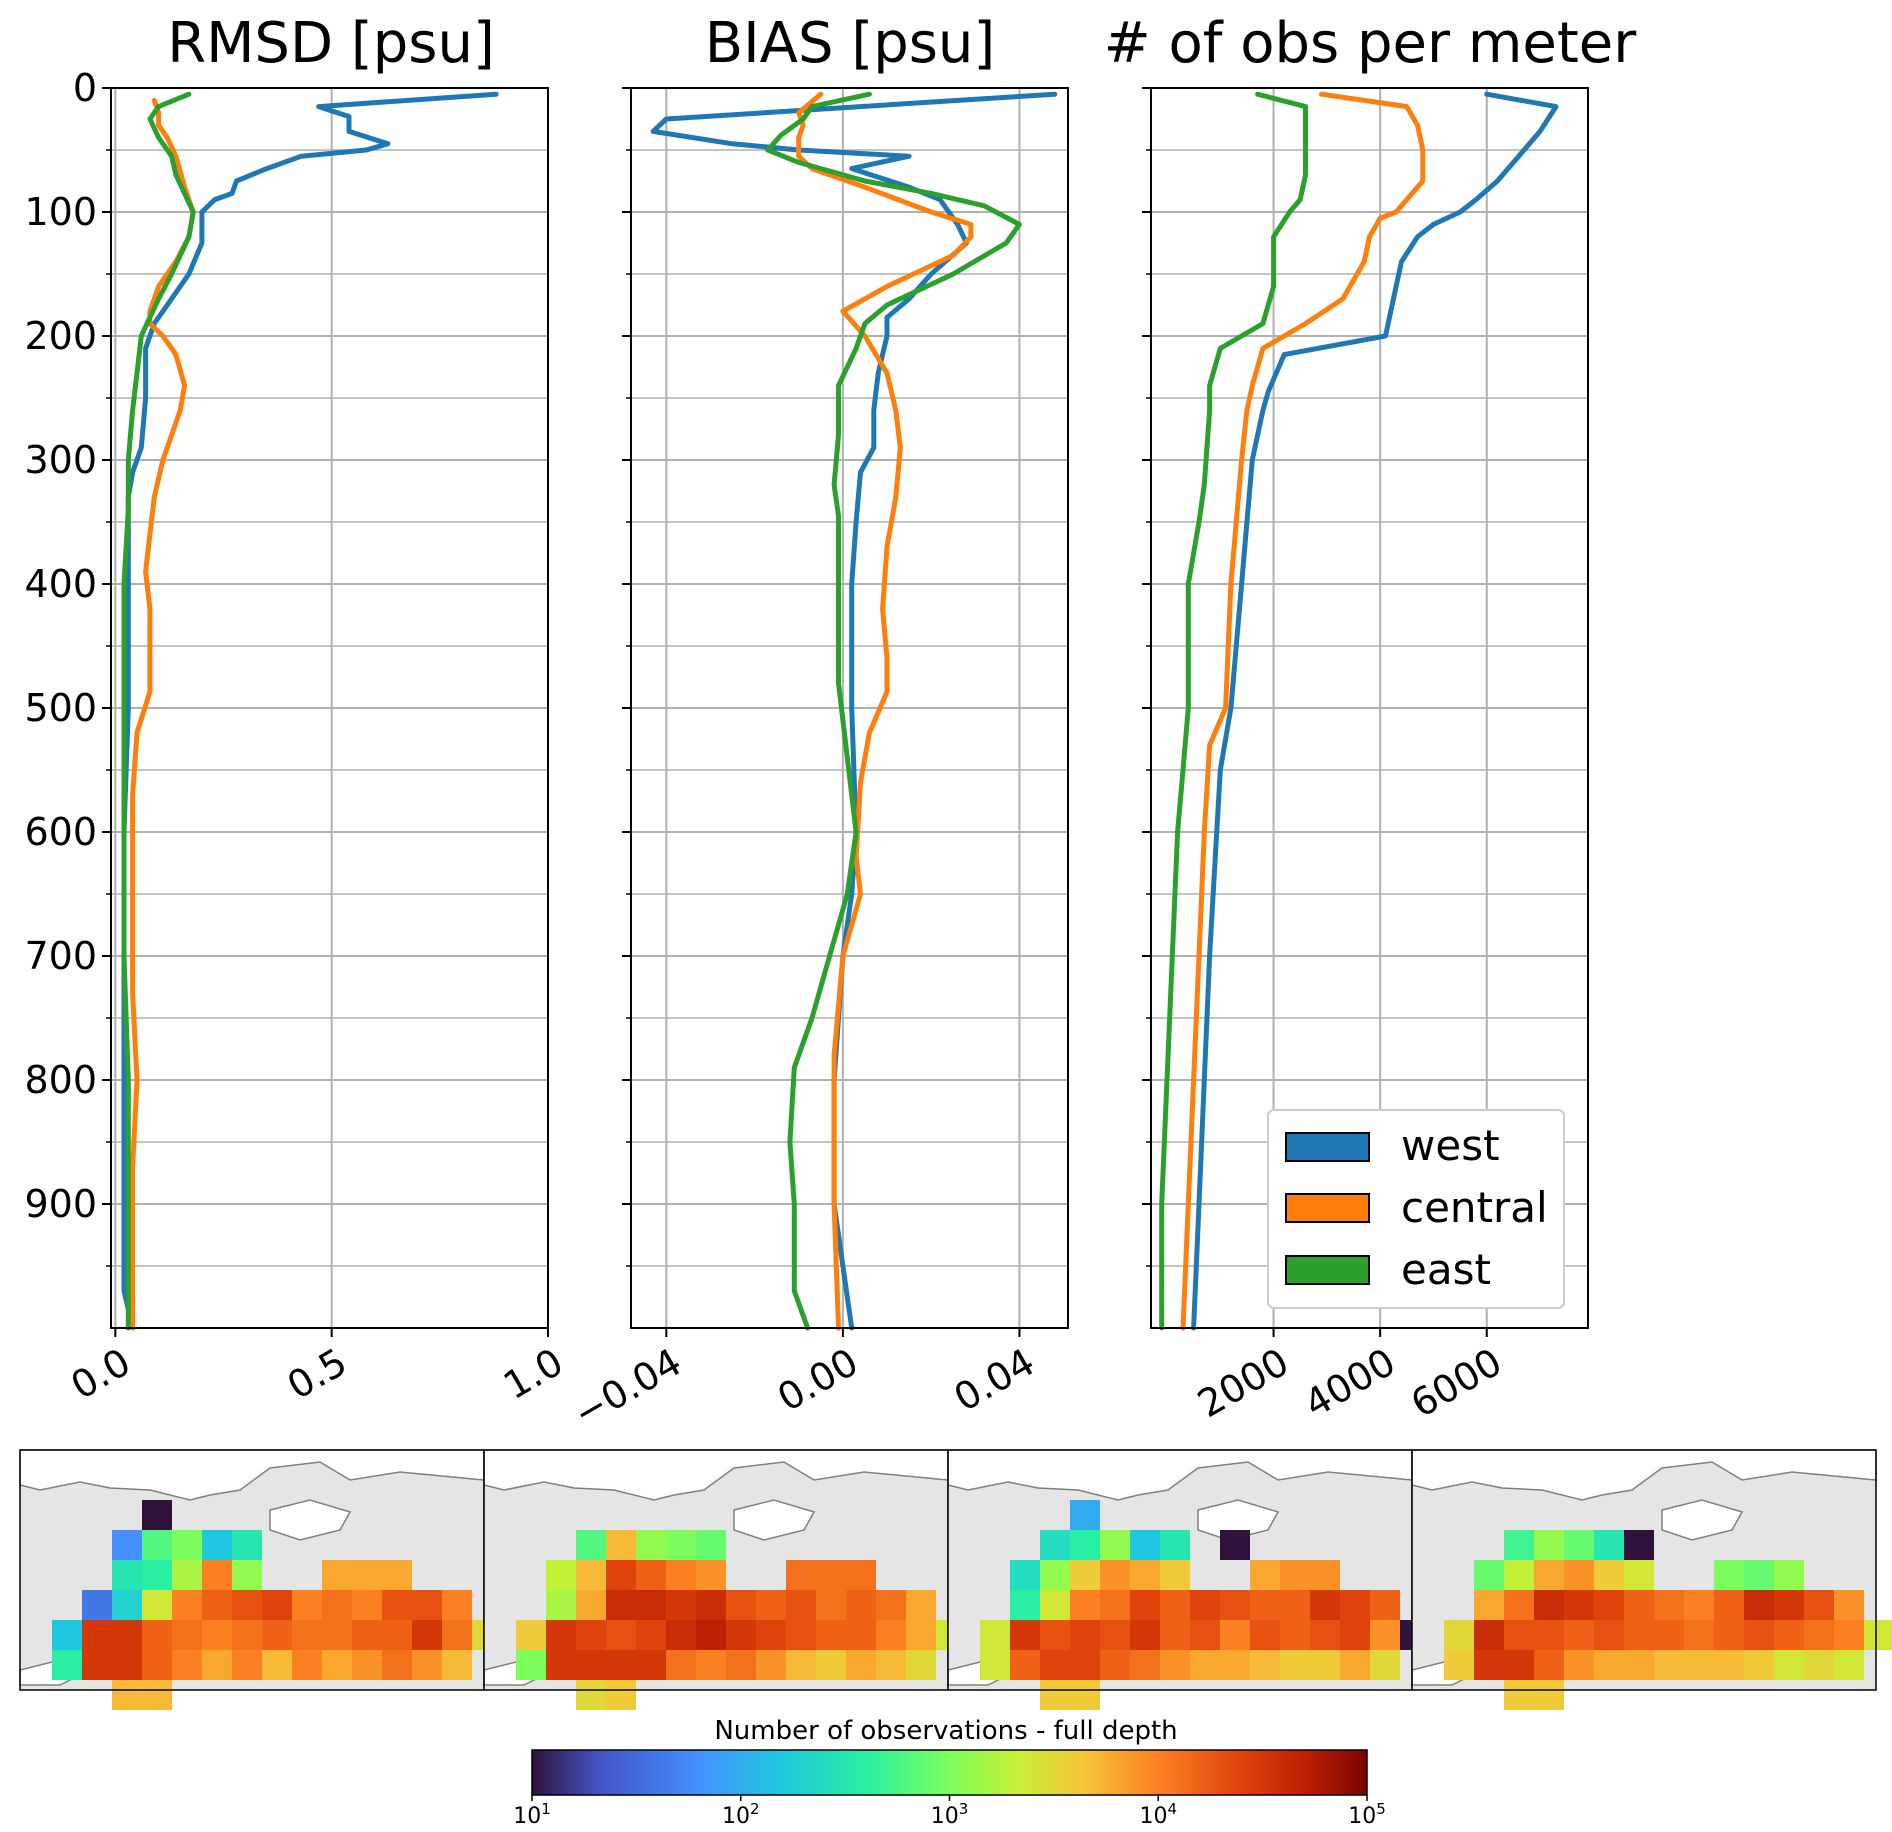  Describe the element at coordinates (60, 336) in the screenshot. I see `y-tick-label: 200` at that location.